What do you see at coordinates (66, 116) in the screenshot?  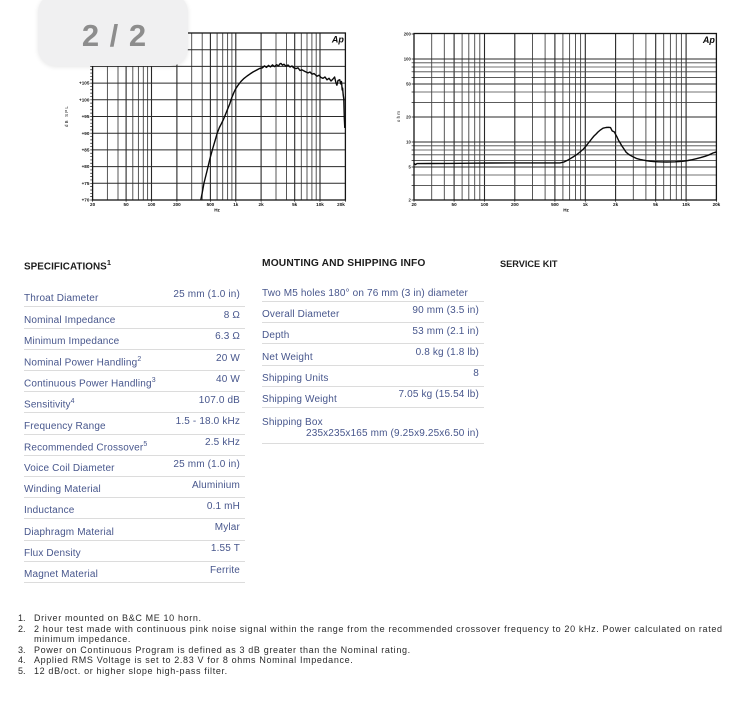 I see `svg-text: dB SPL` at bounding box center [66, 116].